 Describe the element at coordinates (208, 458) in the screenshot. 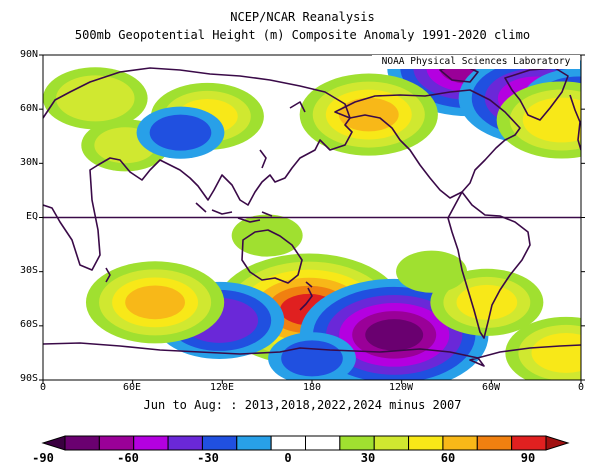

I see `colorbar-tick-label: -30` at that location.